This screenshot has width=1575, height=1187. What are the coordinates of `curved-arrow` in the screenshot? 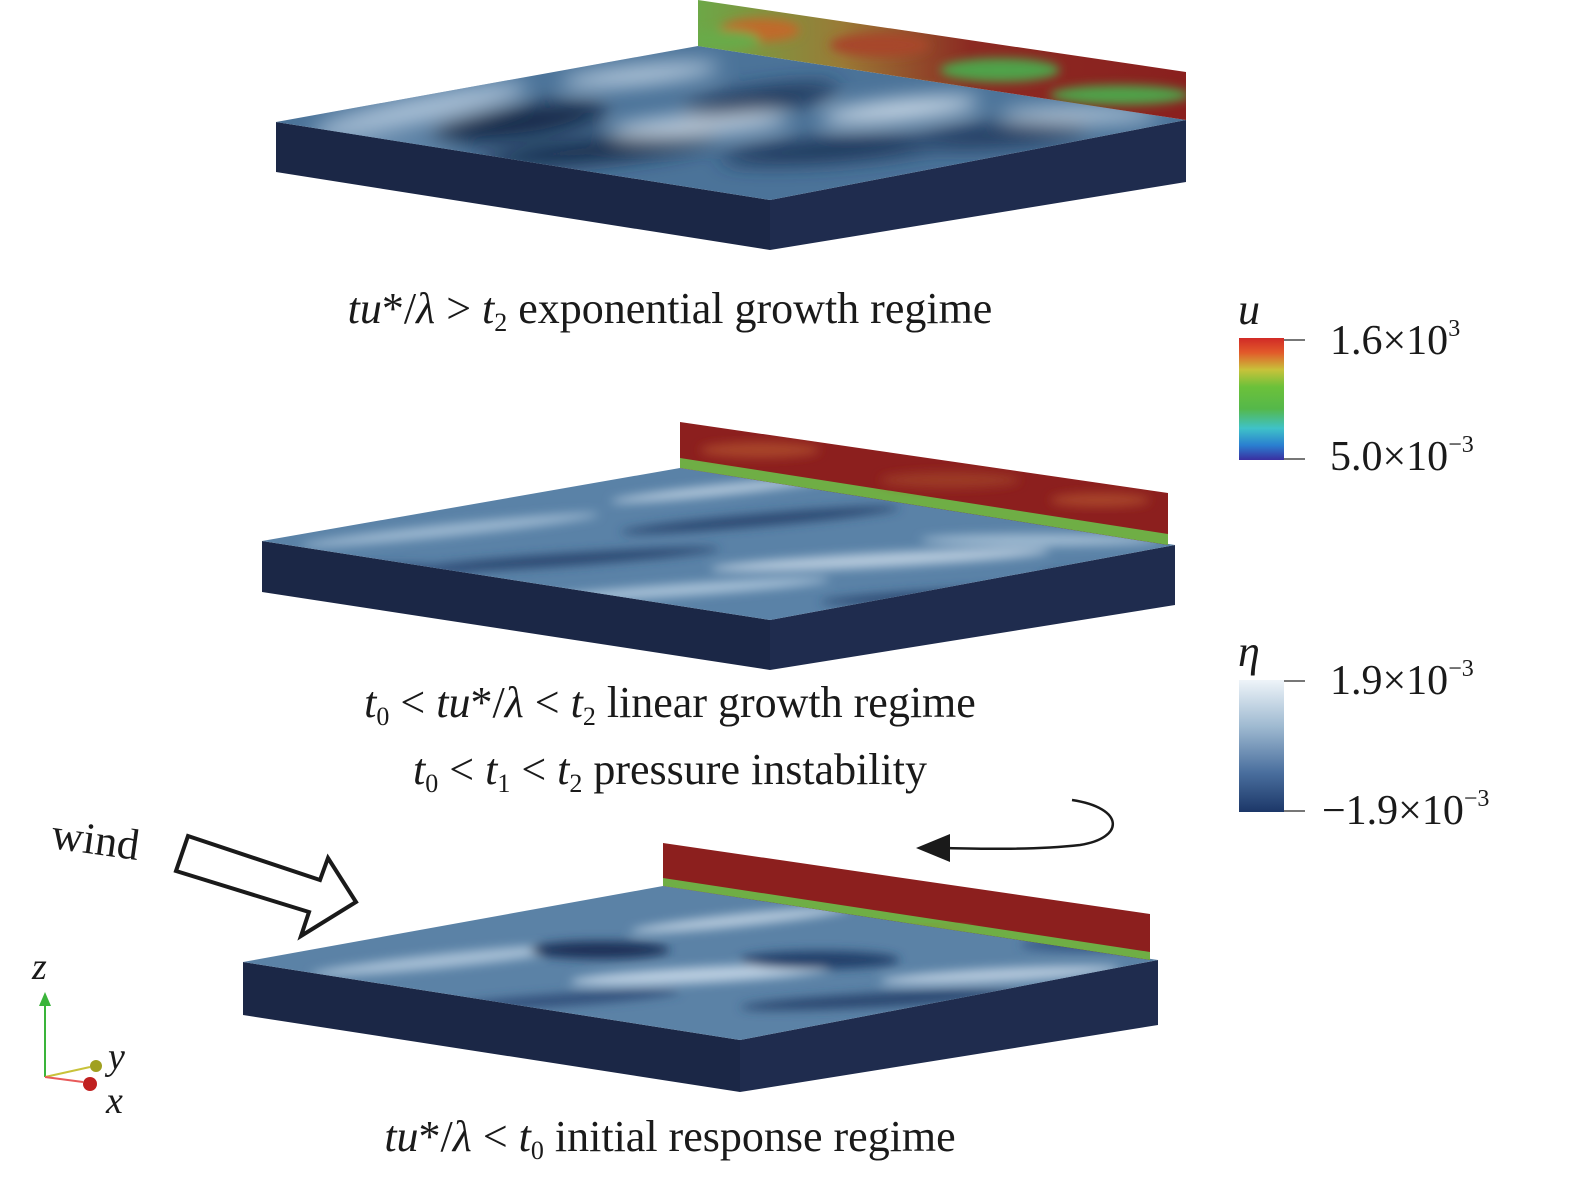 It's located at (1015, 830).